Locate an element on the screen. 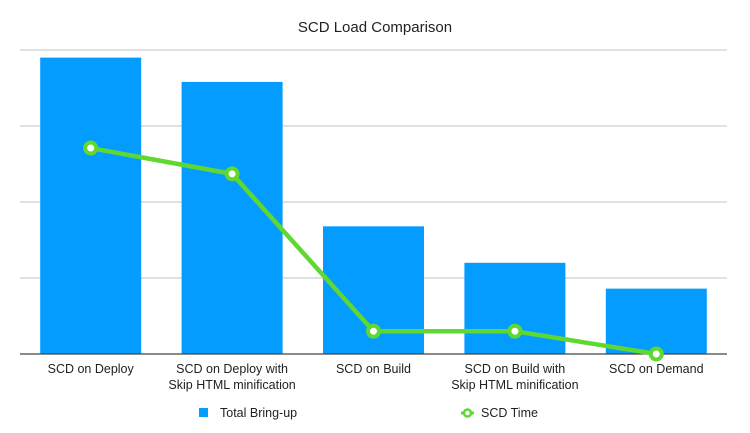  x-tick-label: SCD on Demand is located at coordinates (656, 369).